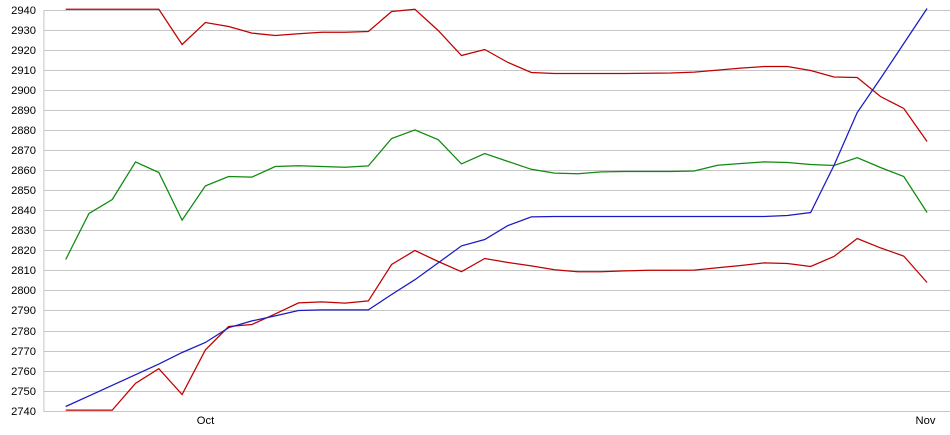 This screenshot has width=950, height=435. What do you see at coordinates (23, 251) in the screenshot?
I see `svg-text: 2820` at bounding box center [23, 251].